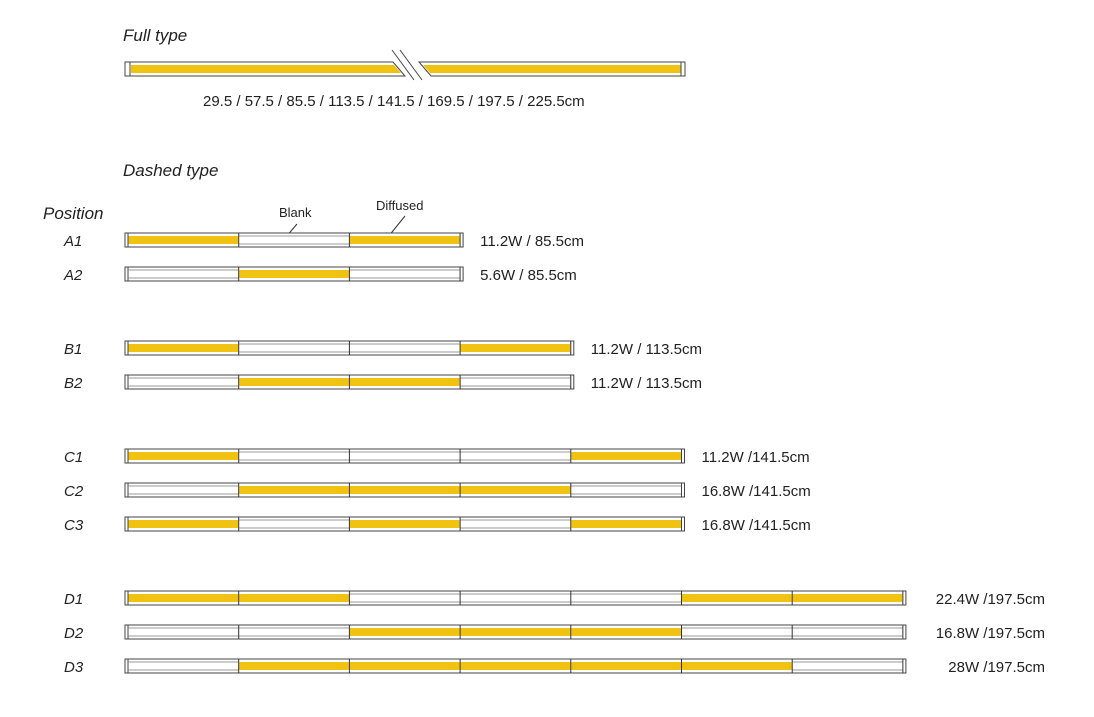 This screenshot has width=1094, height=717. I want to click on strip-row-a1: A1 11.2W / 85.5cm, so click(323, 241).